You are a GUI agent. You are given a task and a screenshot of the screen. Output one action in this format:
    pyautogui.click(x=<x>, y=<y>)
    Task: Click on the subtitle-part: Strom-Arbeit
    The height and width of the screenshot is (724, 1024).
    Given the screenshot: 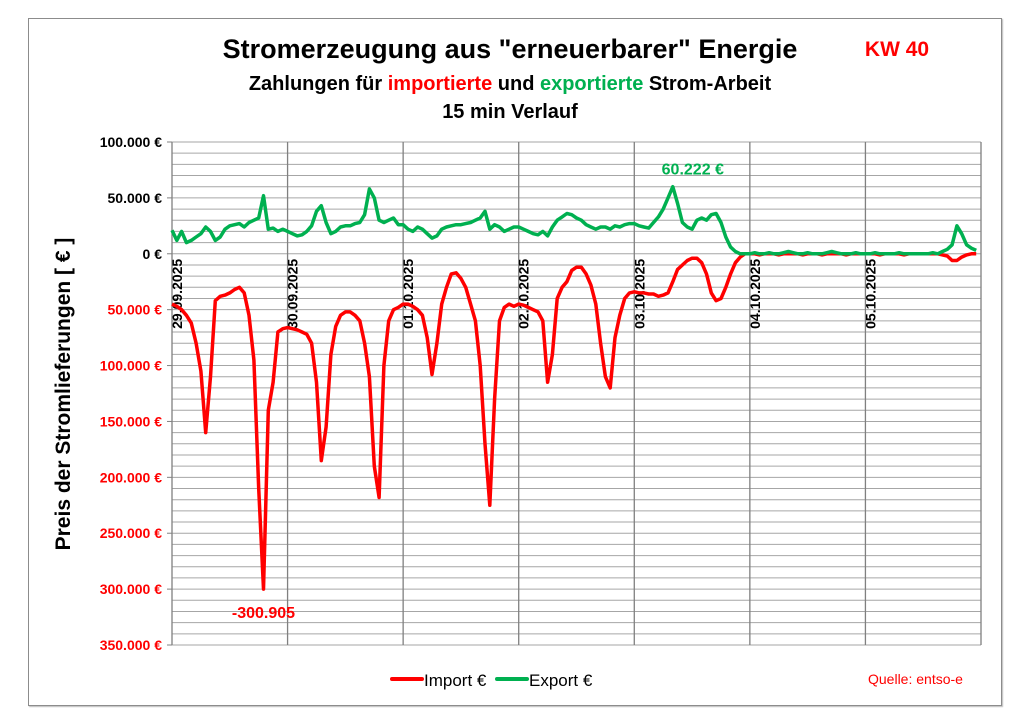 What is the action you would take?
    pyautogui.click(x=707, y=84)
    